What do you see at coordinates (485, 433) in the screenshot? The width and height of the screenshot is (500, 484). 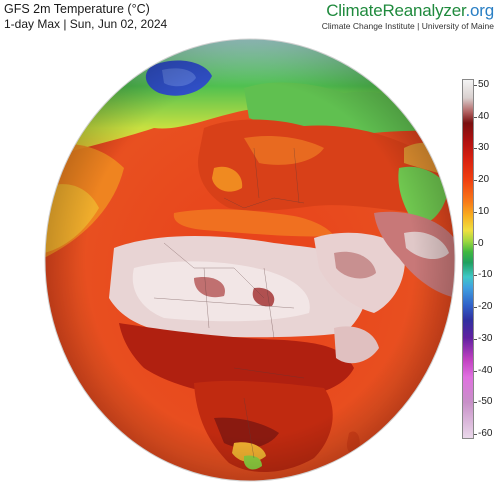 I see `colorbar-tick-label: -60` at bounding box center [485, 433].